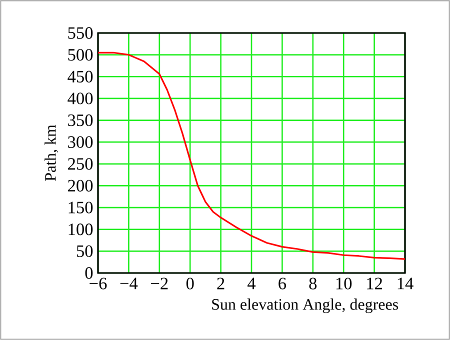 This screenshot has height=340, width=450. Describe the element at coordinates (80, 186) in the screenshot. I see `y-tick-label: 200` at that location.